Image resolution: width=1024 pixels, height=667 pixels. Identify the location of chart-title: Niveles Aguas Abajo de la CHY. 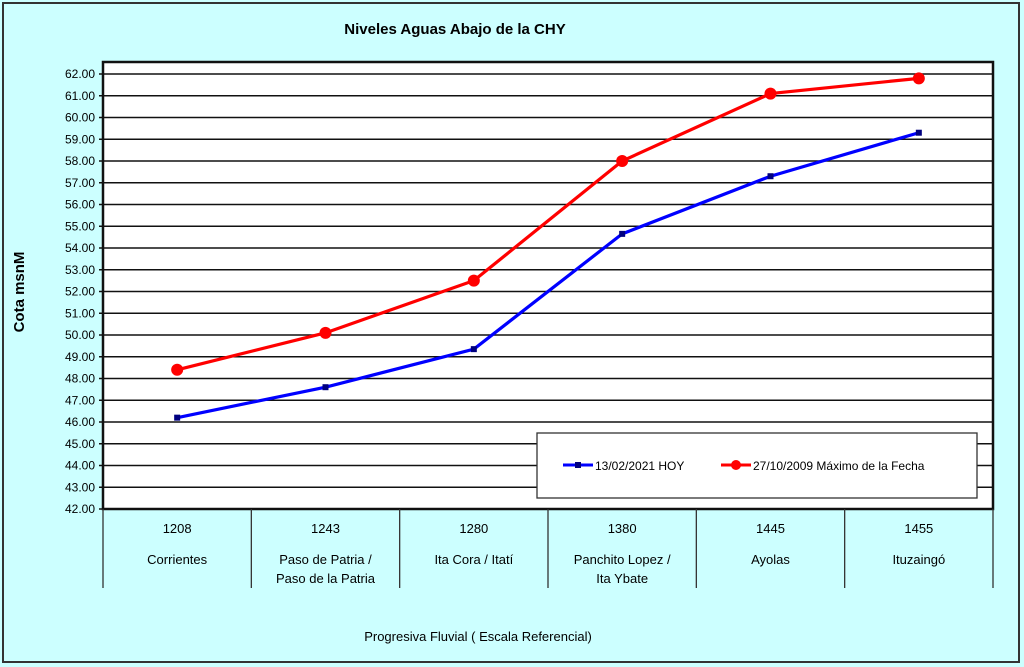
(454, 29).